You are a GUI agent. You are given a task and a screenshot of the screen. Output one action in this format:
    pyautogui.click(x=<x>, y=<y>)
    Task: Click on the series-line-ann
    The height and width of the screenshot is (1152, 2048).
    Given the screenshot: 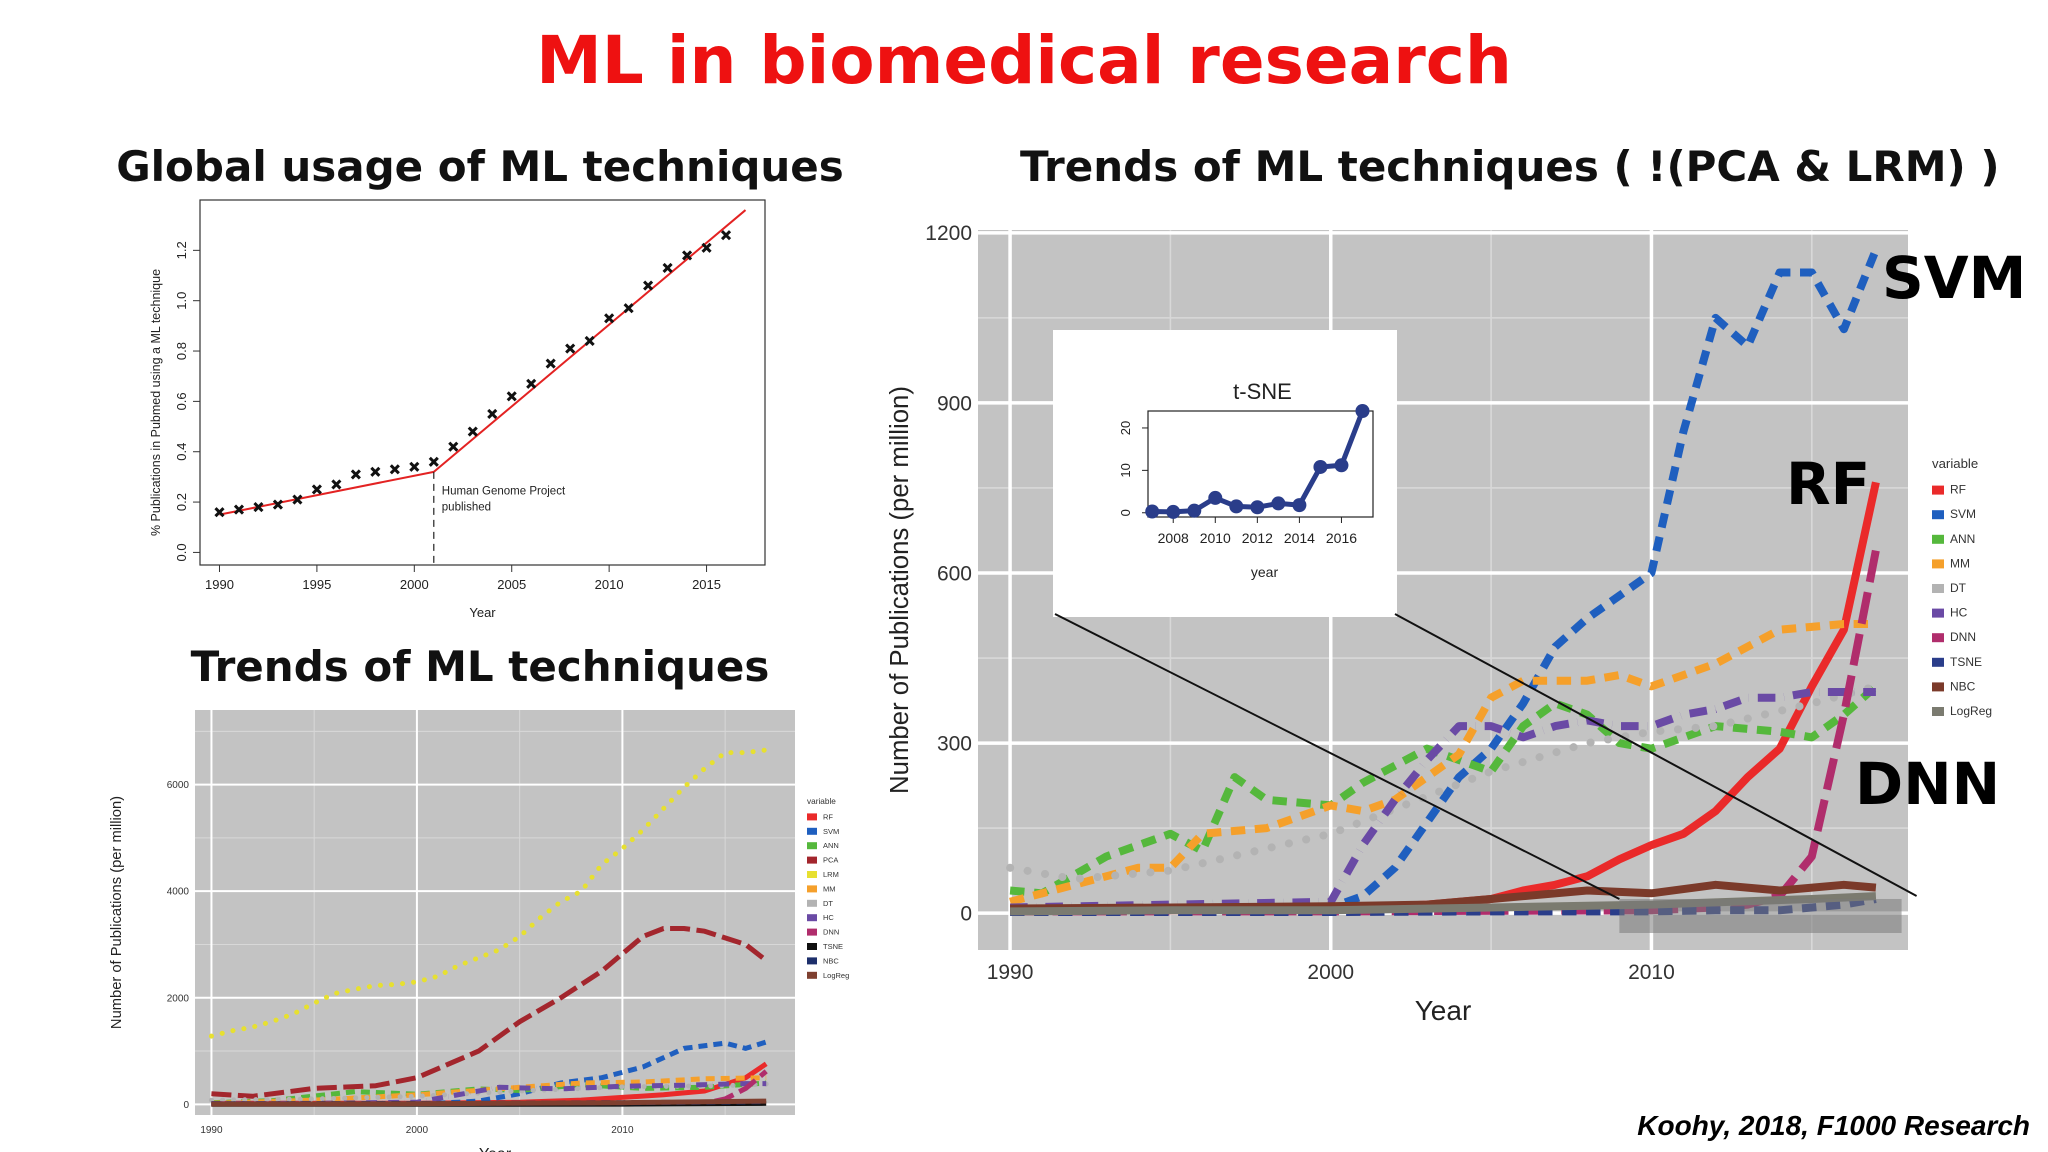 What is the action you would take?
    pyautogui.click(x=1444, y=790)
    